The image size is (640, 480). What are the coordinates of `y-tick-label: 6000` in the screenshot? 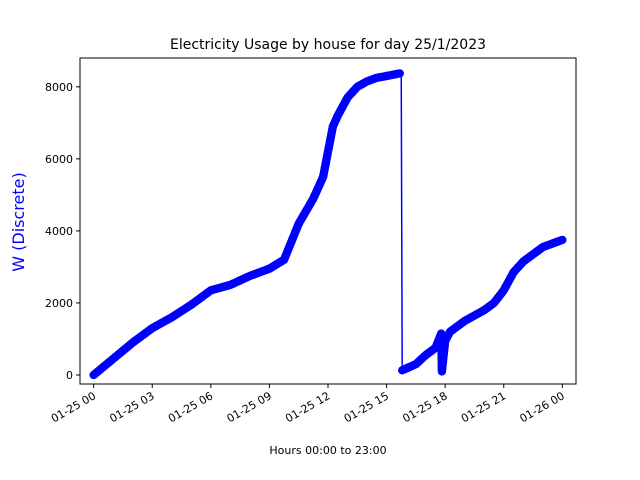 It's located at (59, 159).